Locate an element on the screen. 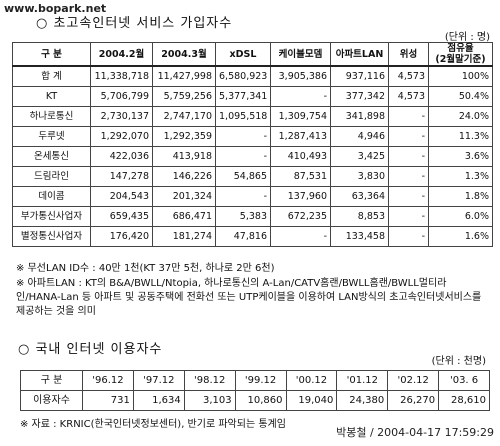 Image resolution: width=500 pixels, height=446 pixels. cell: 672,235 is located at coordinates (300, 216).